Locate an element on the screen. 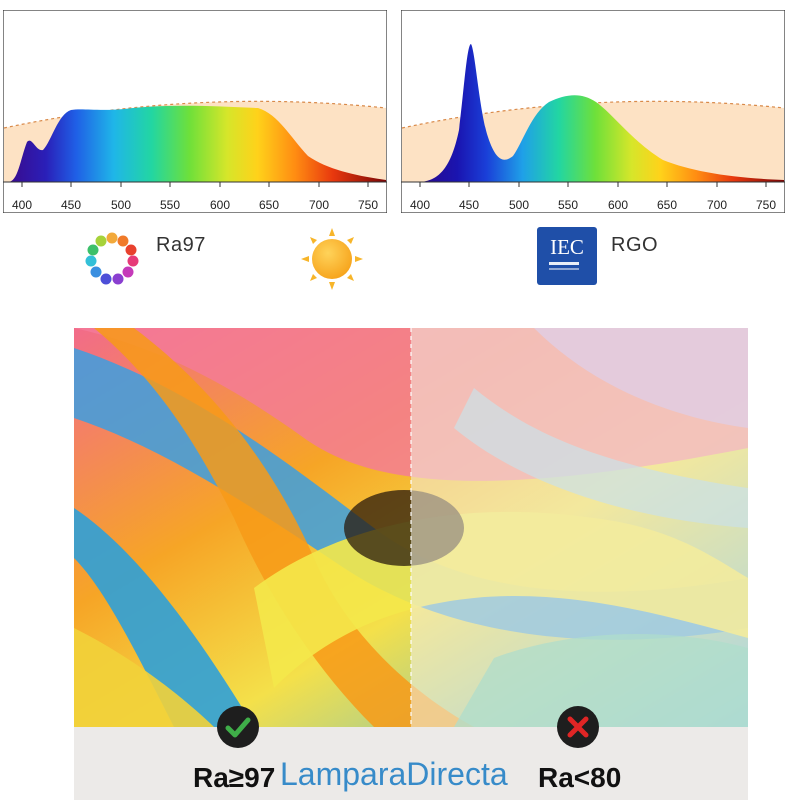 This screenshot has width=800, height=800. ra97-label: Ra97 is located at coordinates (181, 245).